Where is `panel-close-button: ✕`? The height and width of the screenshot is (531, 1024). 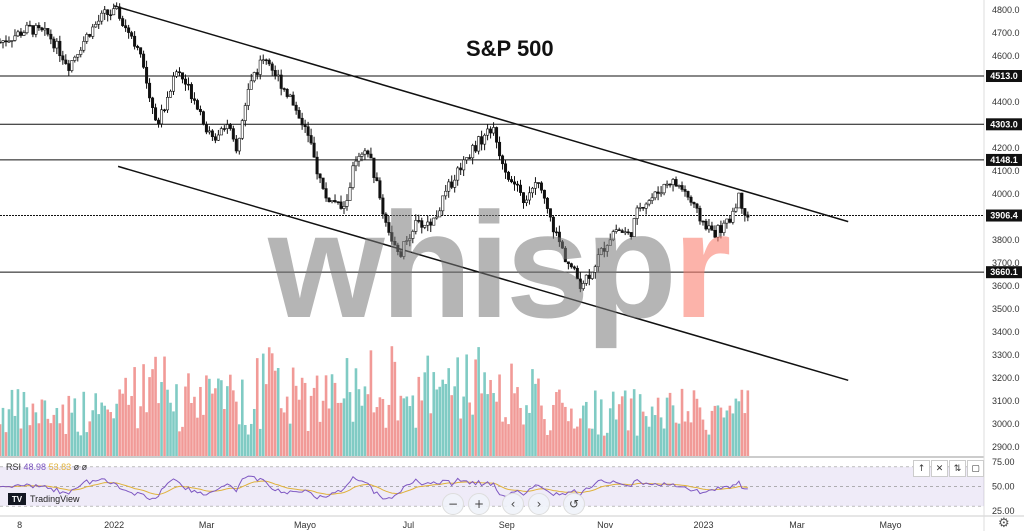
panel-close-button: ✕ is located at coordinates (939, 468).